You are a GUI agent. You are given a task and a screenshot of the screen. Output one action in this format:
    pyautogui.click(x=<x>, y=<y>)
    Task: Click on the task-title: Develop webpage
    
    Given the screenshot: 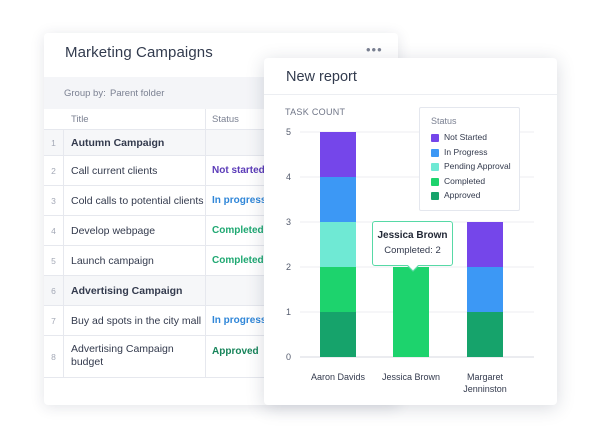 What is the action you would take?
    pyautogui.click(x=113, y=231)
    